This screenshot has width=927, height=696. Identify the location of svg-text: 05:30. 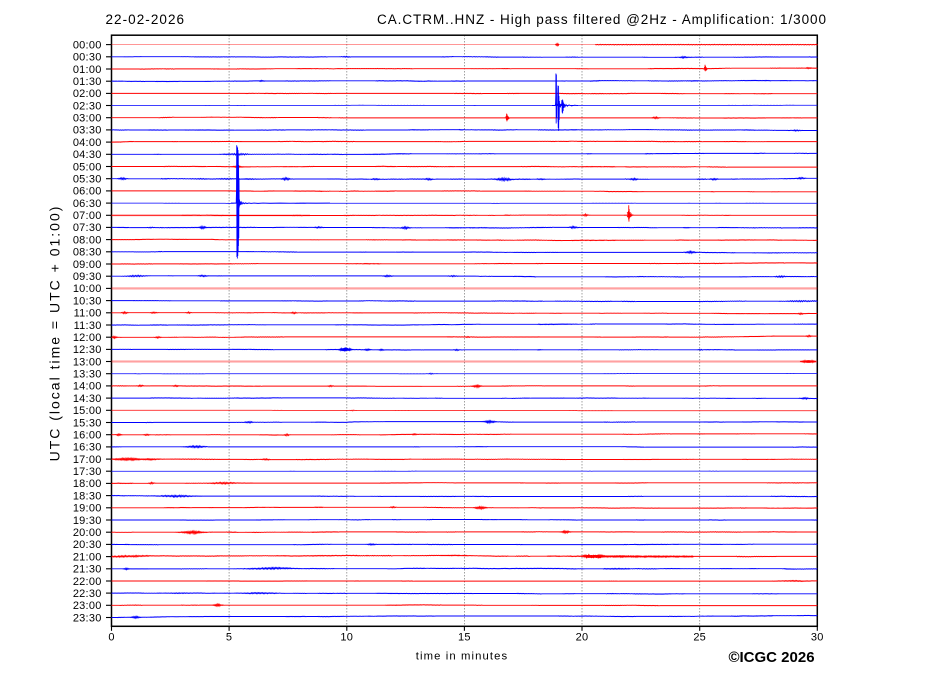
(87, 180).